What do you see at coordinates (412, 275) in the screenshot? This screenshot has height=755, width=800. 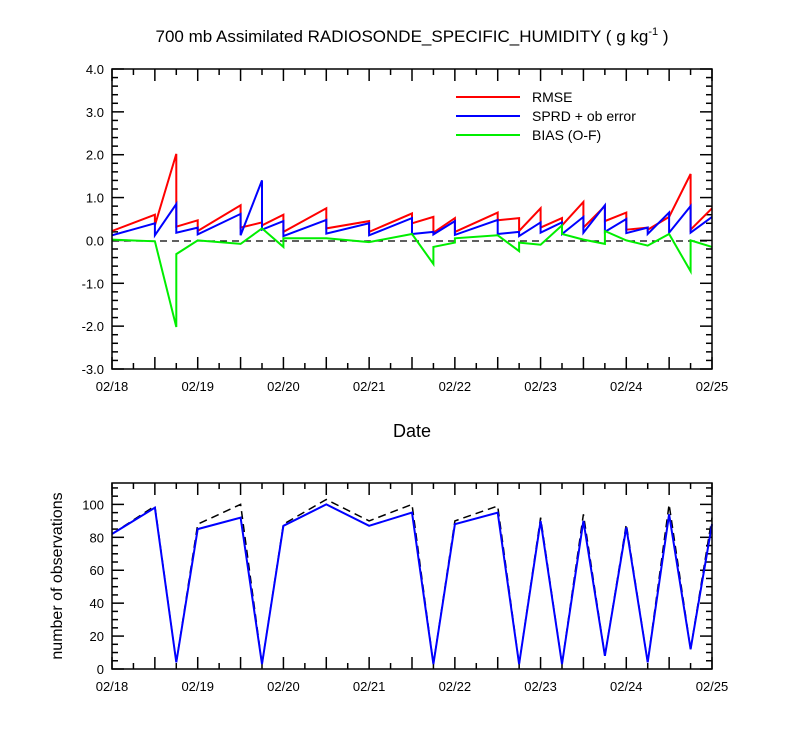 I see `series-line-bias-o-f` at bounding box center [412, 275].